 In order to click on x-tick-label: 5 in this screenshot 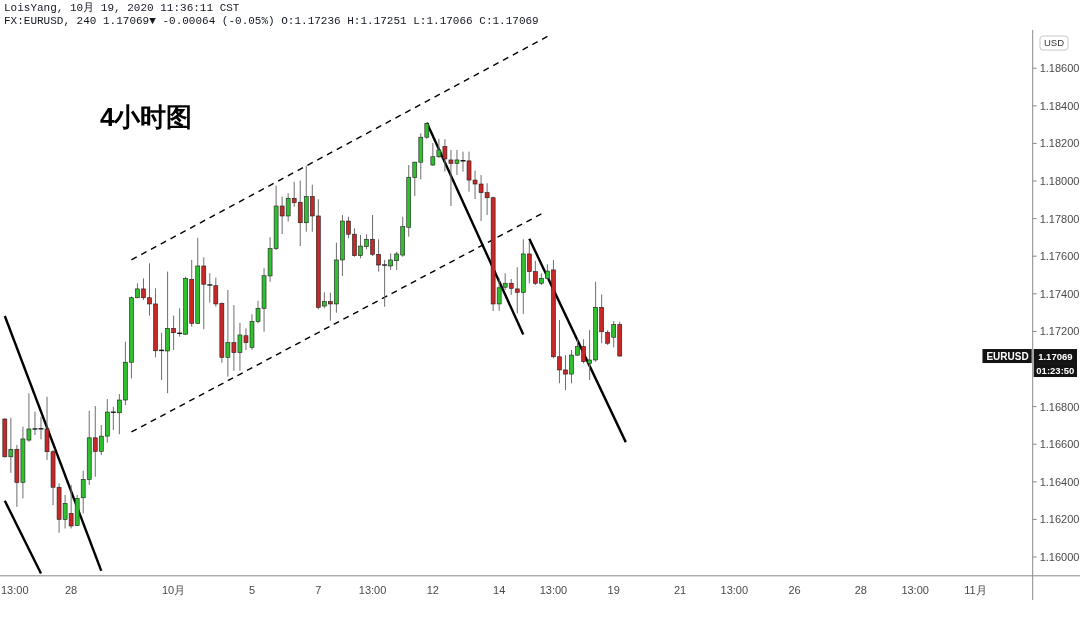, I will do `click(252, 590)`.